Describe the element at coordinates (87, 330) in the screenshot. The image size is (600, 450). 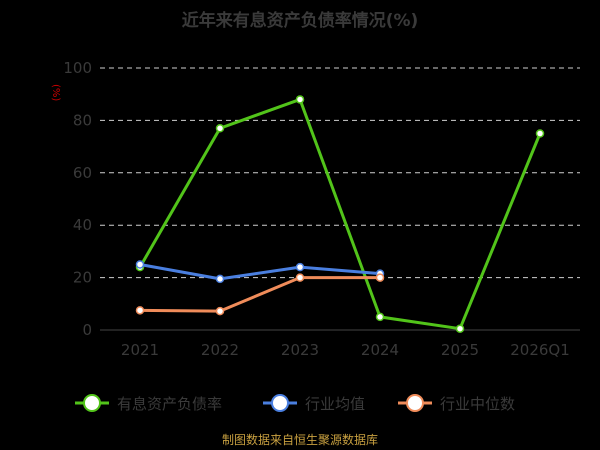
I see `y-tick-label: 0` at that location.